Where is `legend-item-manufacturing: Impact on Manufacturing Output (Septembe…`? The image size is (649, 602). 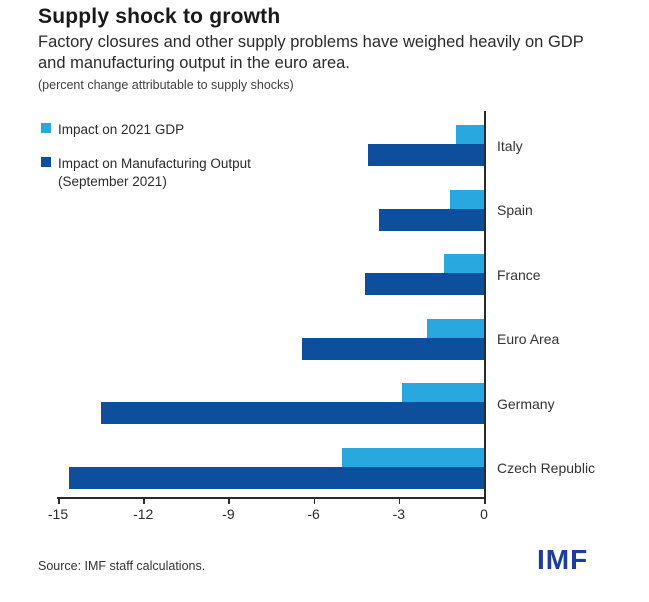
legend-item-manufacturing: Impact on Manufacturing Output (Septembe… is located at coordinates (146, 173).